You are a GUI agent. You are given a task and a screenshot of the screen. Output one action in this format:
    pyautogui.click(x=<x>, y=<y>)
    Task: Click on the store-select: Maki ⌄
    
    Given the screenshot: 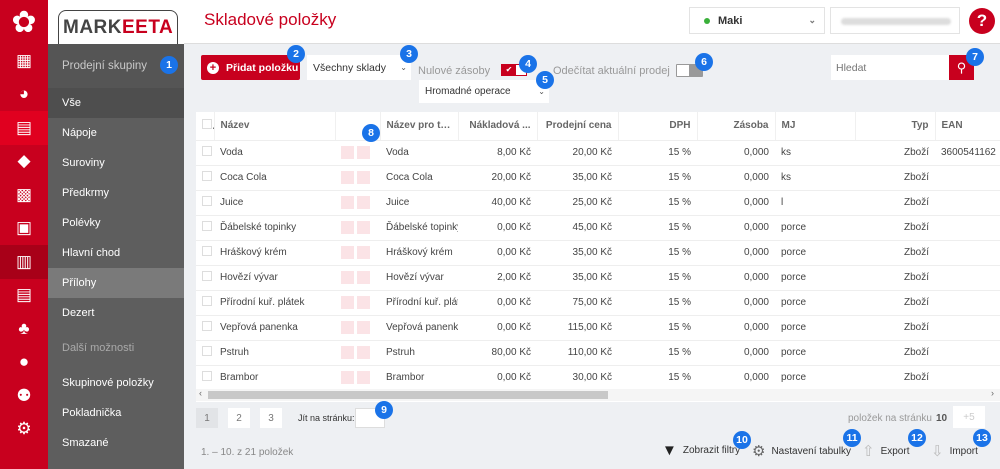 What is the action you would take?
    pyautogui.click(x=757, y=20)
    